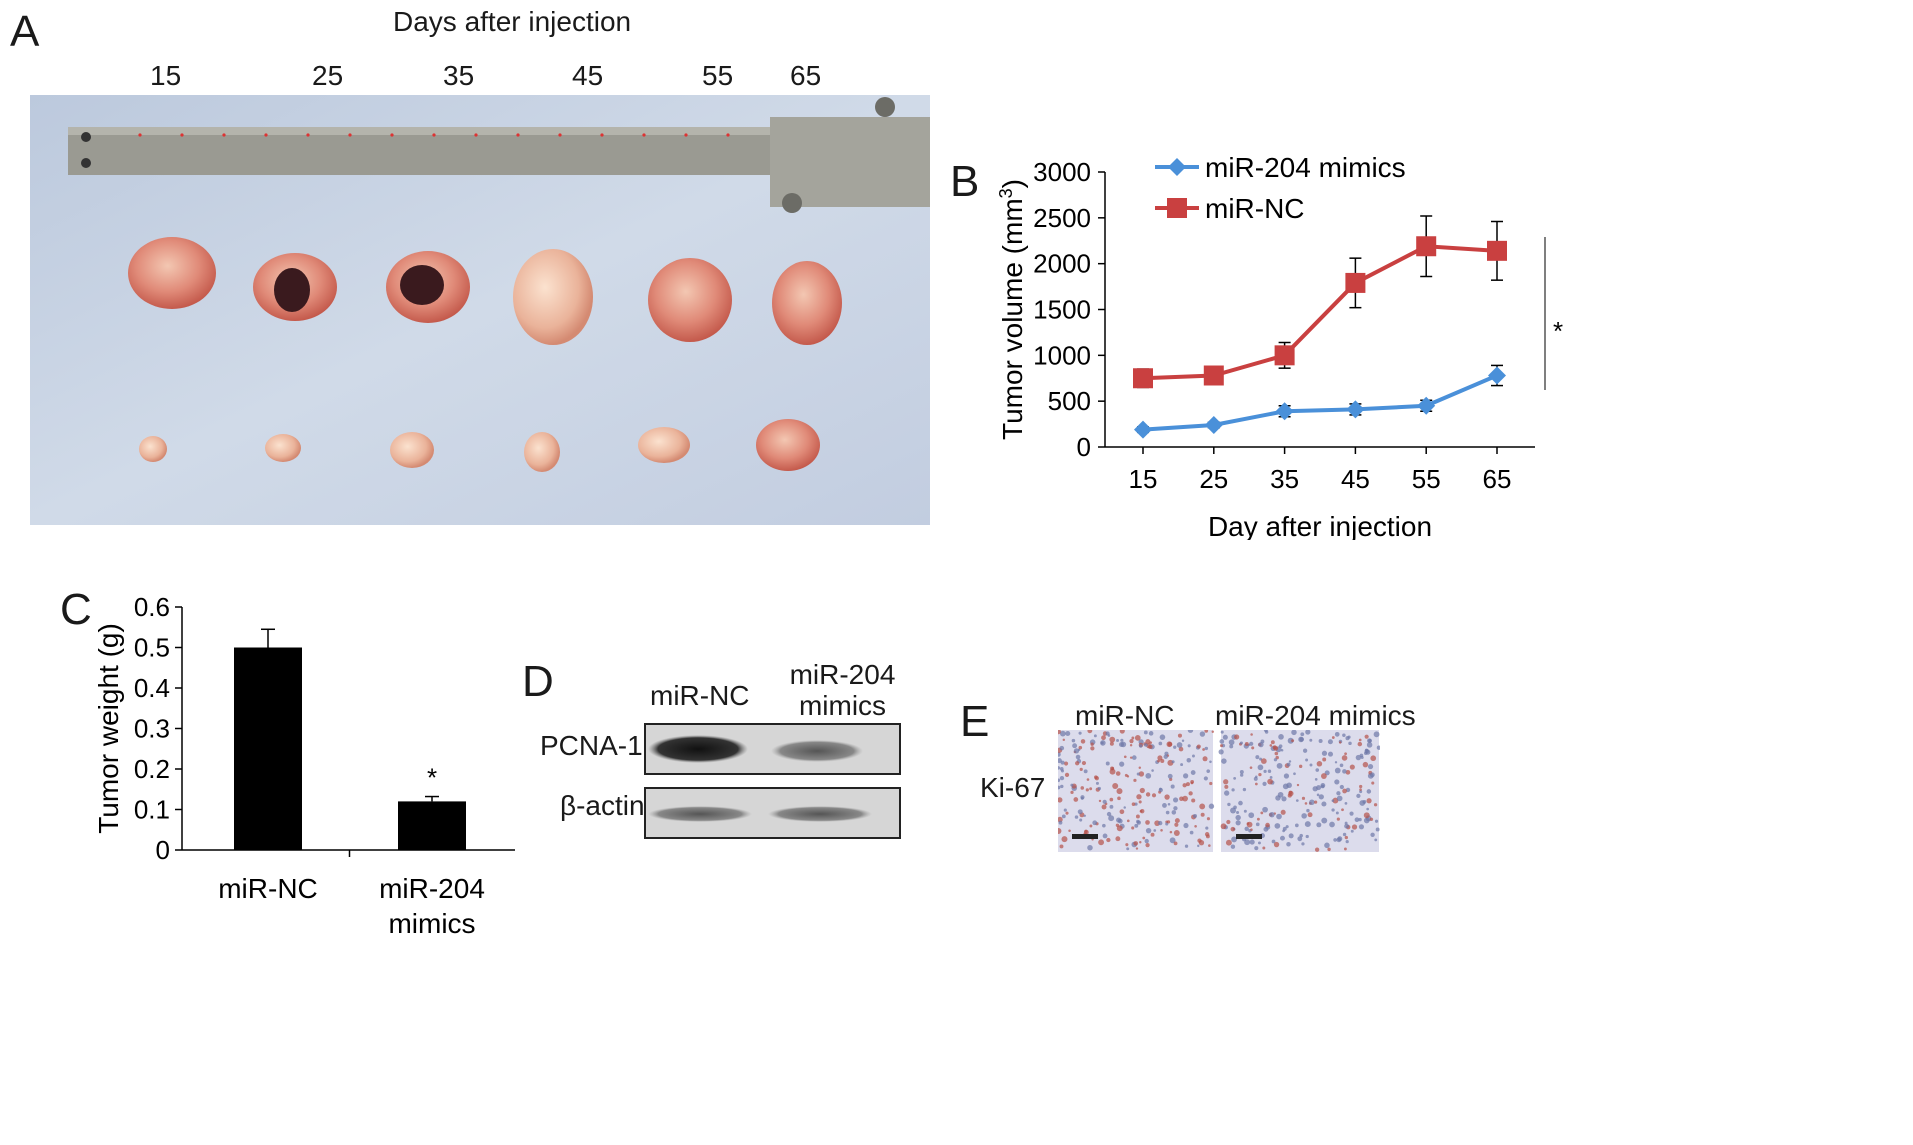 This screenshot has height=1145, width=1913. Describe the element at coordinates (1135, 791) in the screenshot. I see `ihc-image-nc` at that location.